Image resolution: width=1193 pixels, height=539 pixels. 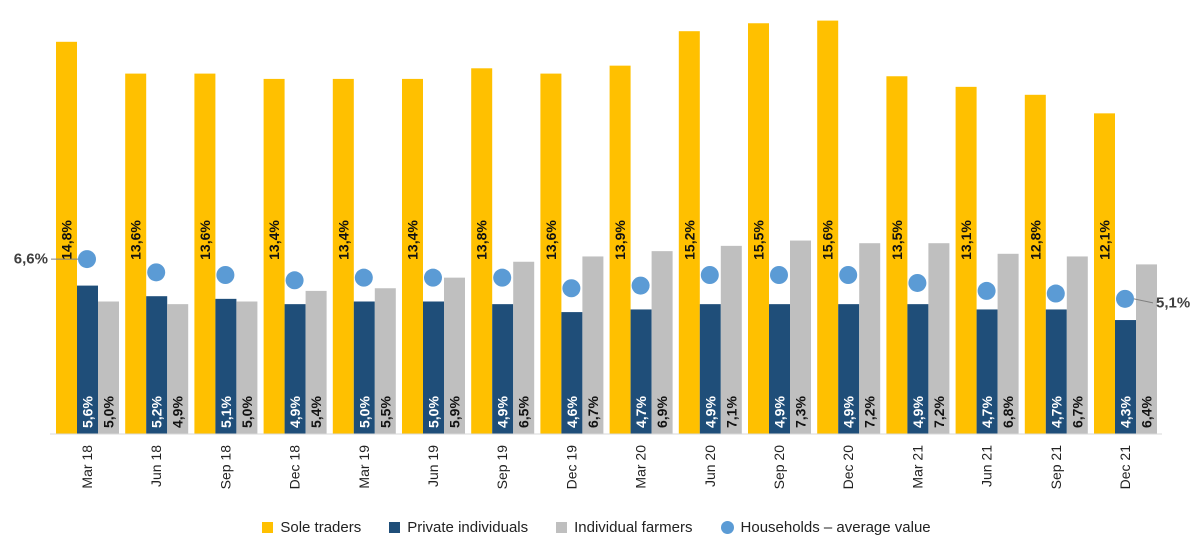 What do you see at coordinates (849, 412) in the screenshot?
I see `label-private-individuals-dec-20: 4,9%` at bounding box center [849, 412].